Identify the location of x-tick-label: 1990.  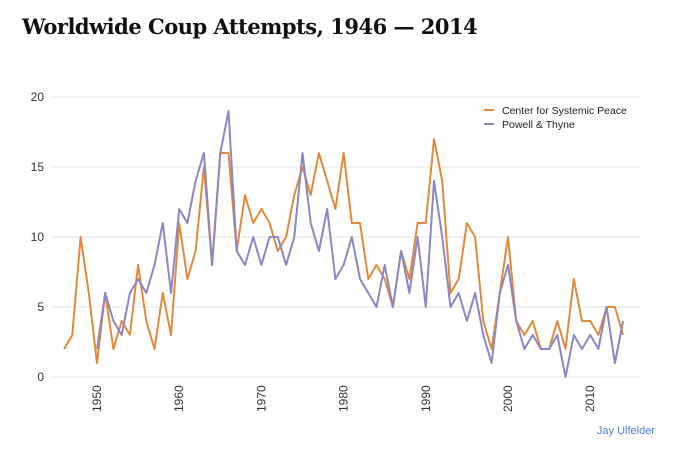
(426, 398).